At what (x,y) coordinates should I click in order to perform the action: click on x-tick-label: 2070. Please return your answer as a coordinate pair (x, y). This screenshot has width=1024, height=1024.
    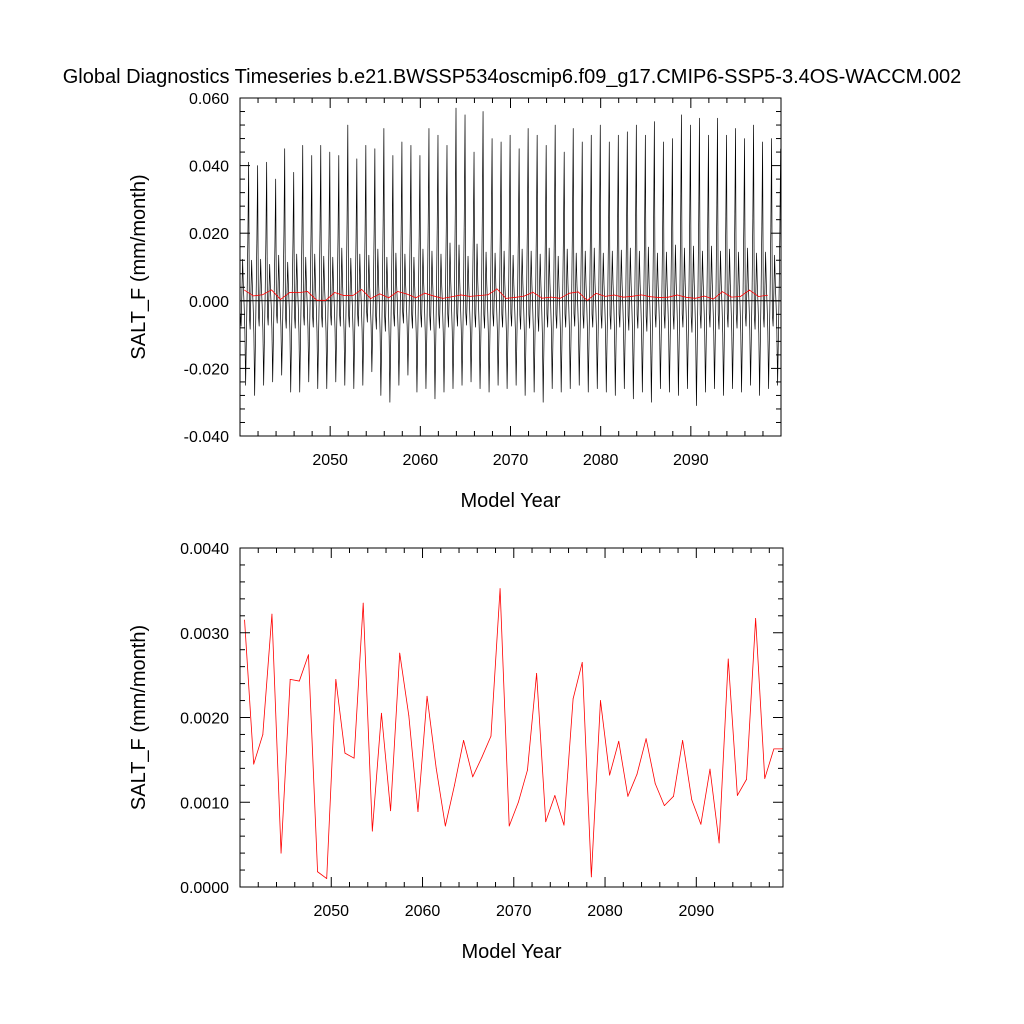
    Looking at the image, I should click on (514, 911).